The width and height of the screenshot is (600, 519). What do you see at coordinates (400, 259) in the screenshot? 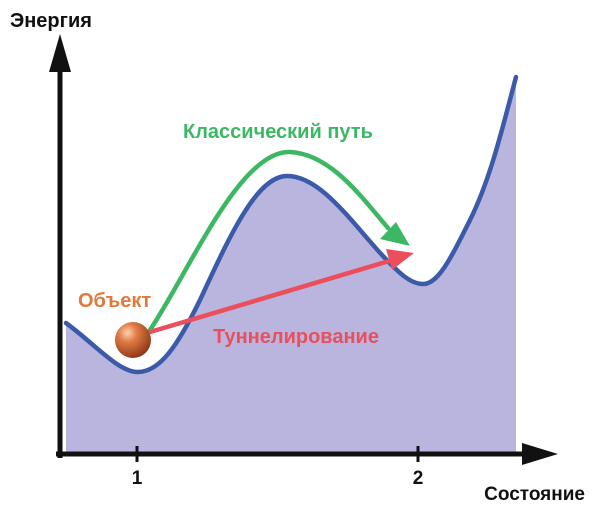
I see `tunneling-arrowhead` at bounding box center [400, 259].